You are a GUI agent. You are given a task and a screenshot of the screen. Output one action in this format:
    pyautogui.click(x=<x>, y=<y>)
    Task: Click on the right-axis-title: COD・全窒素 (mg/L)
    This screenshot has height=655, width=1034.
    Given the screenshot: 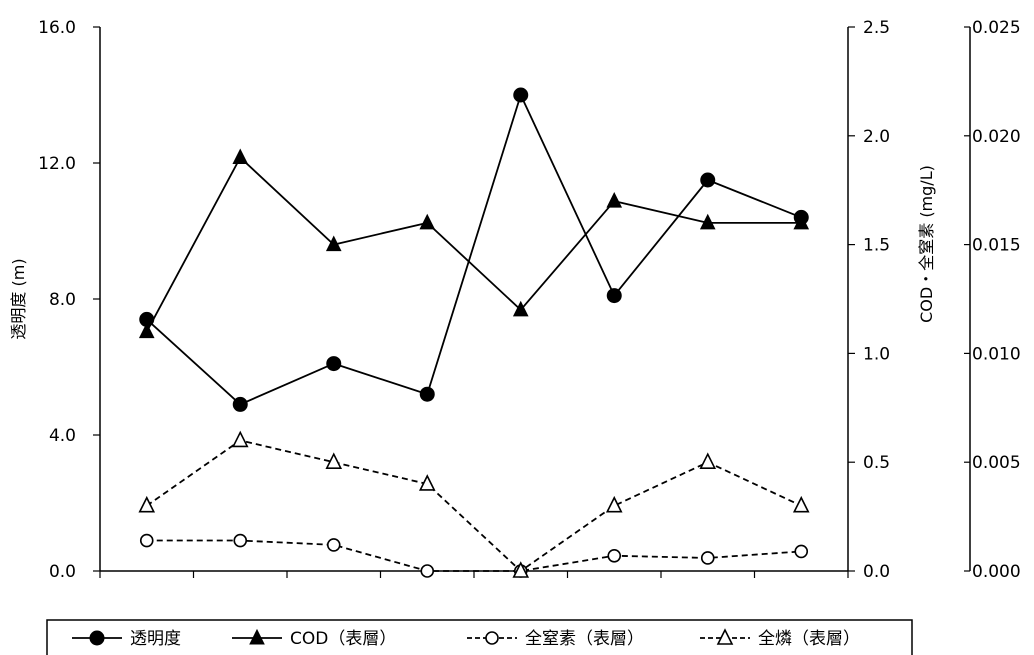 What is the action you would take?
    pyautogui.click(x=926, y=244)
    